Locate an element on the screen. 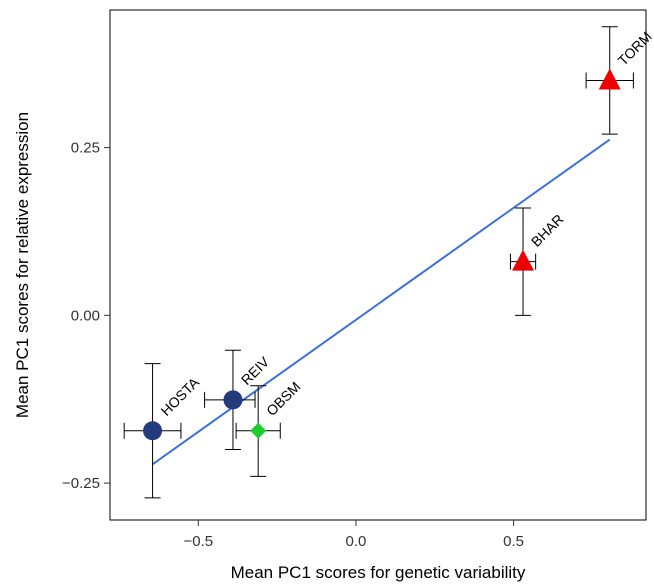  point-label: BHAR is located at coordinates (547, 230).